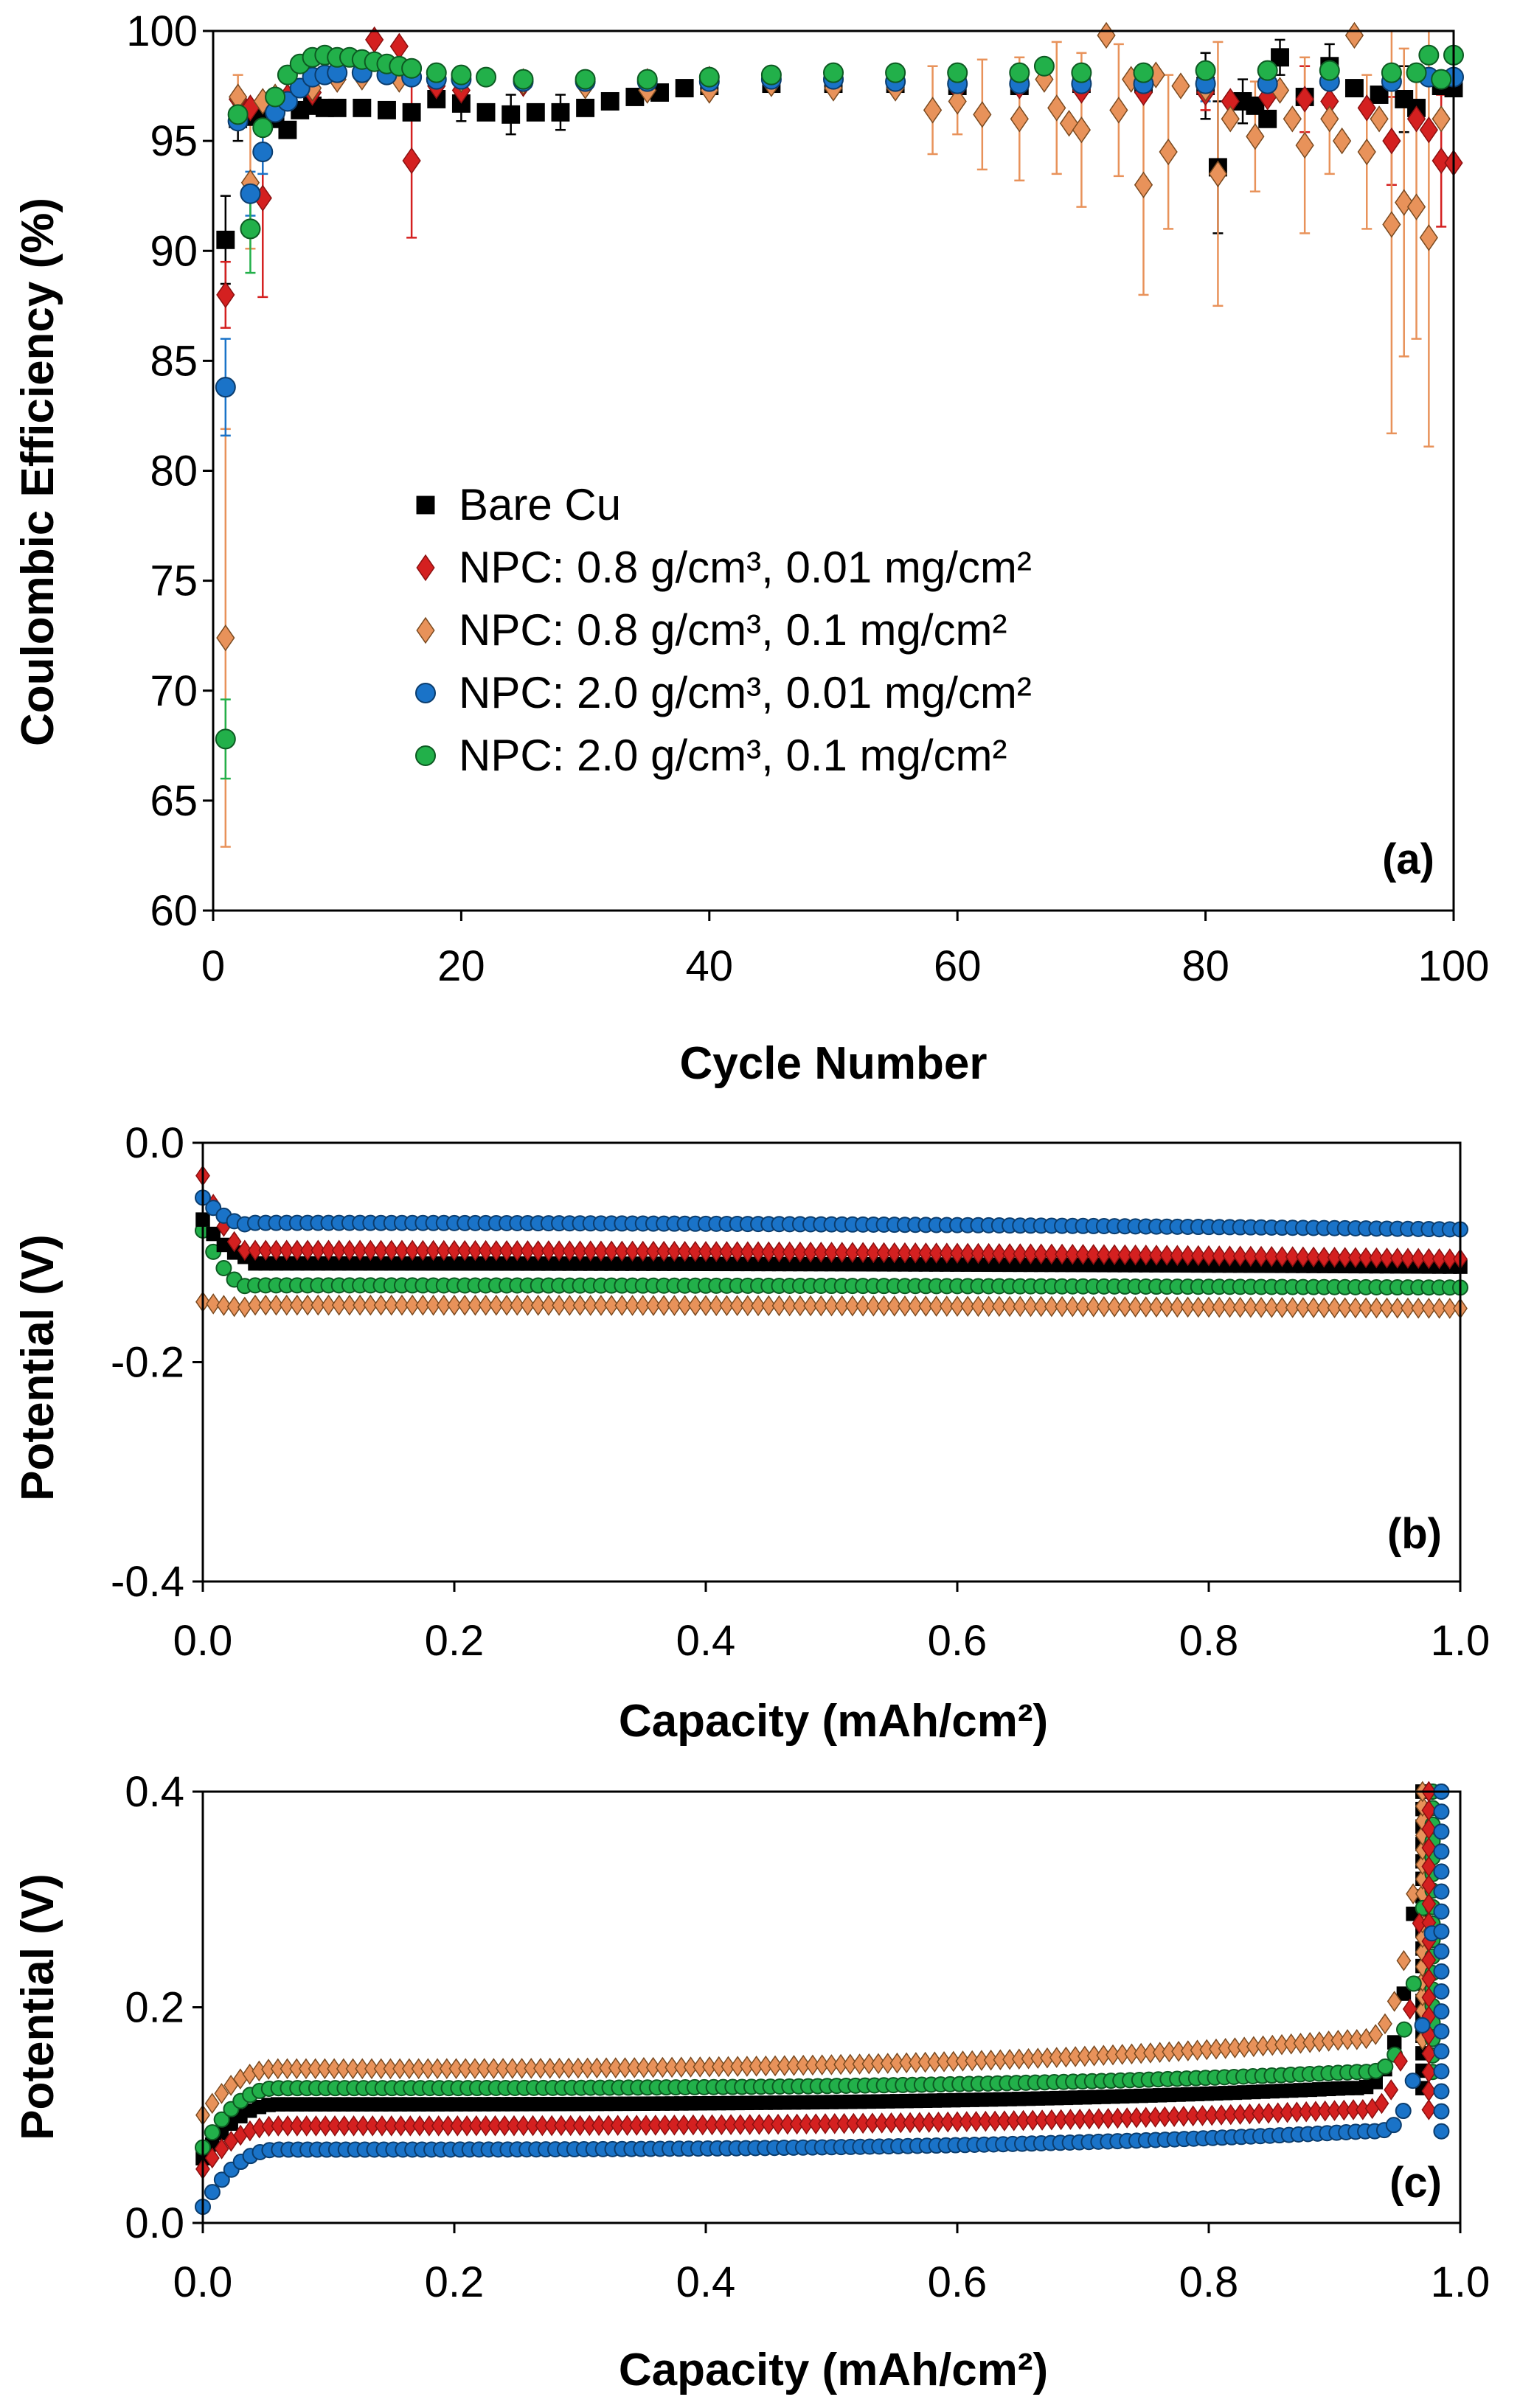  Describe the element at coordinates (455, 1641) in the screenshot. I see `panel-b-x-tick-label: 0.2` at that location.